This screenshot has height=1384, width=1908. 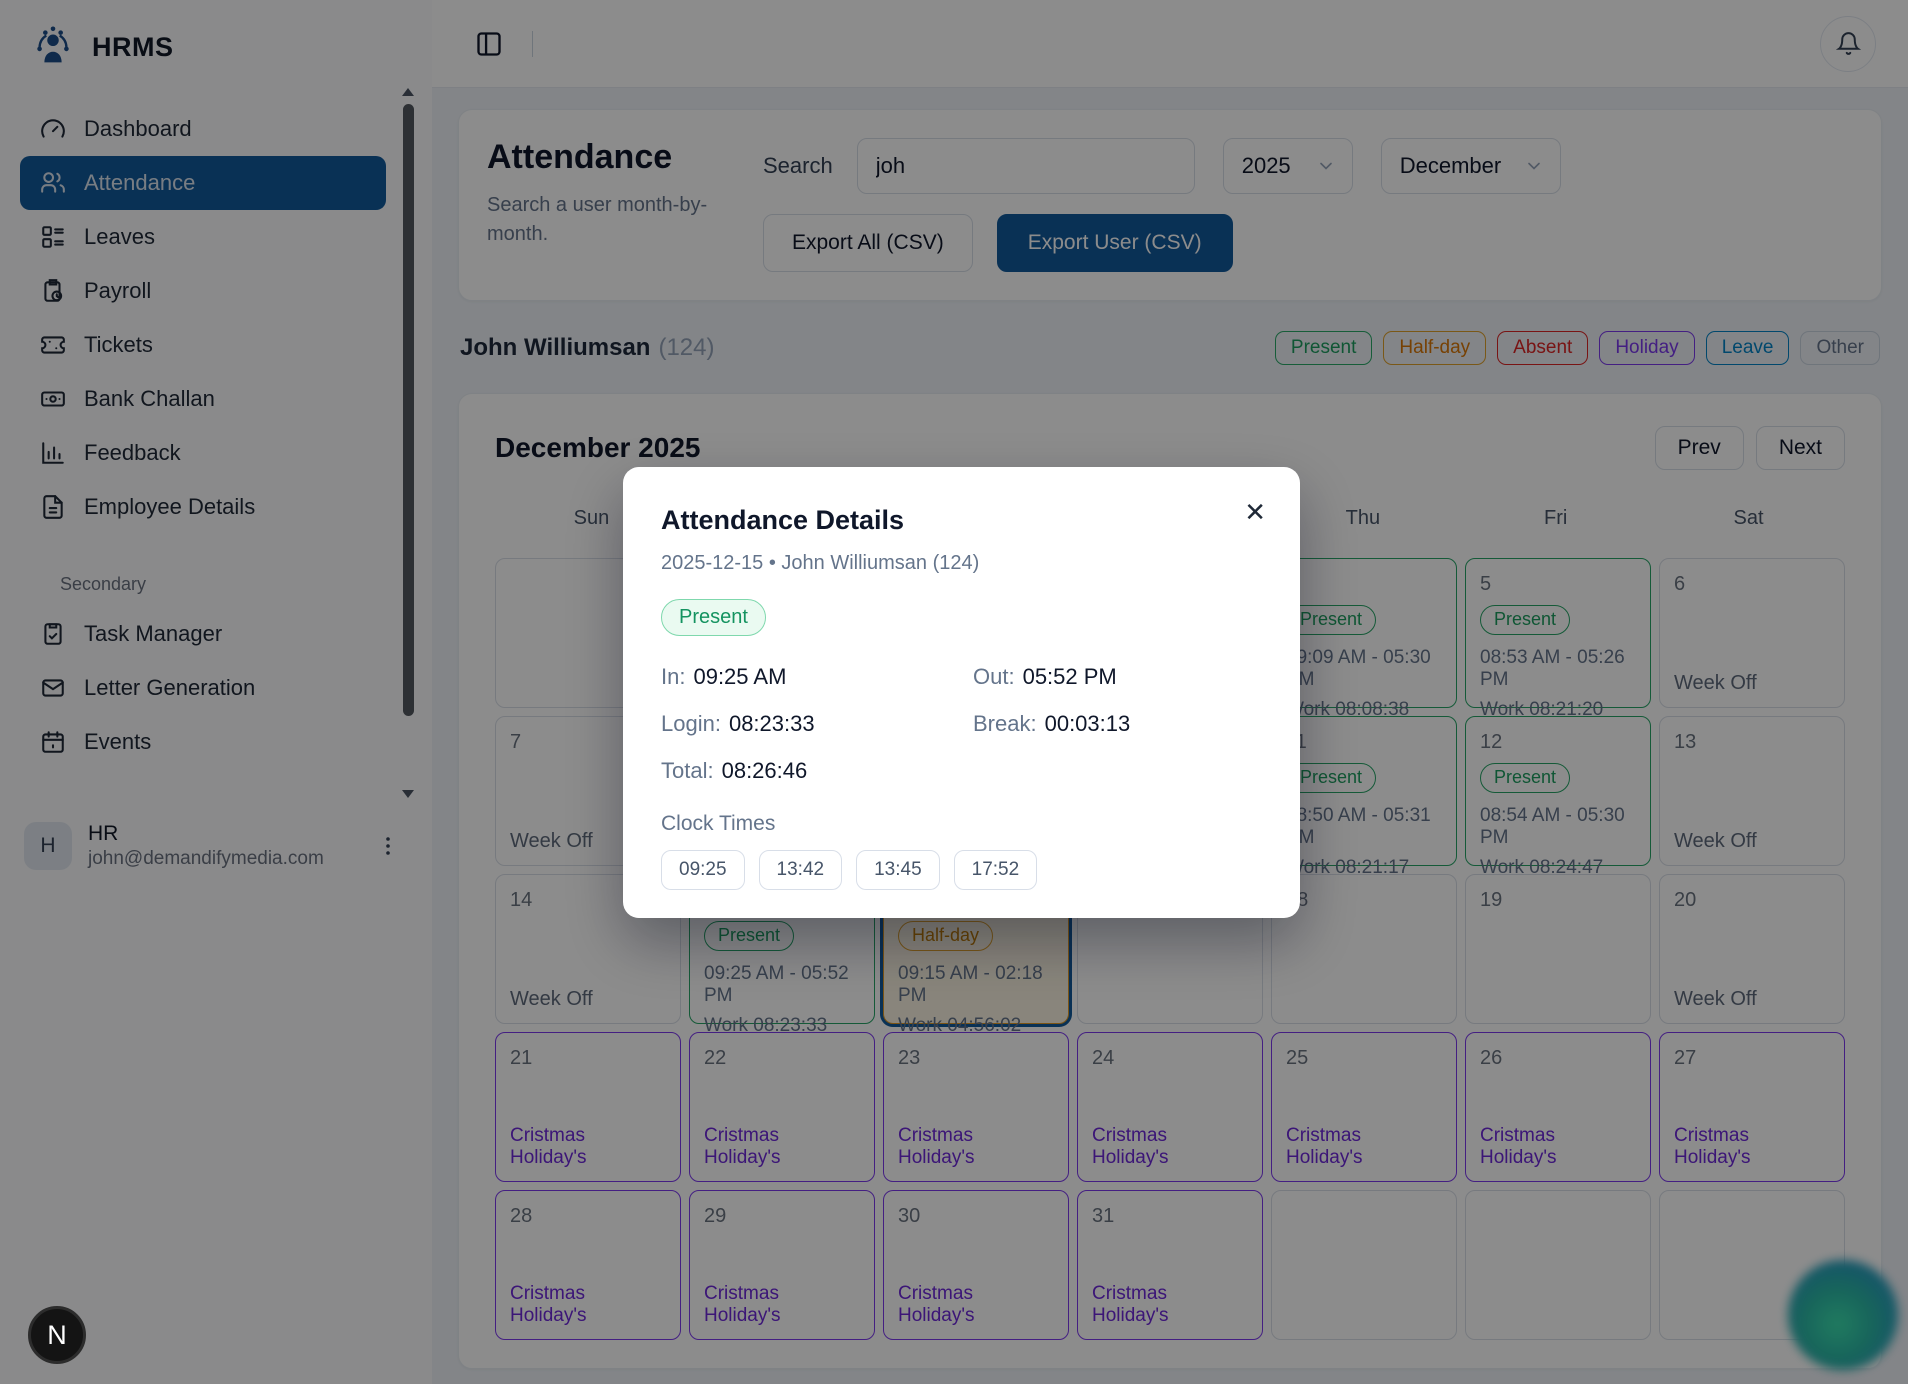 What do you see at coordinates (408, 794) in the screenshot?
I see `scroll-down-icon` at bounding box center [408, 794].